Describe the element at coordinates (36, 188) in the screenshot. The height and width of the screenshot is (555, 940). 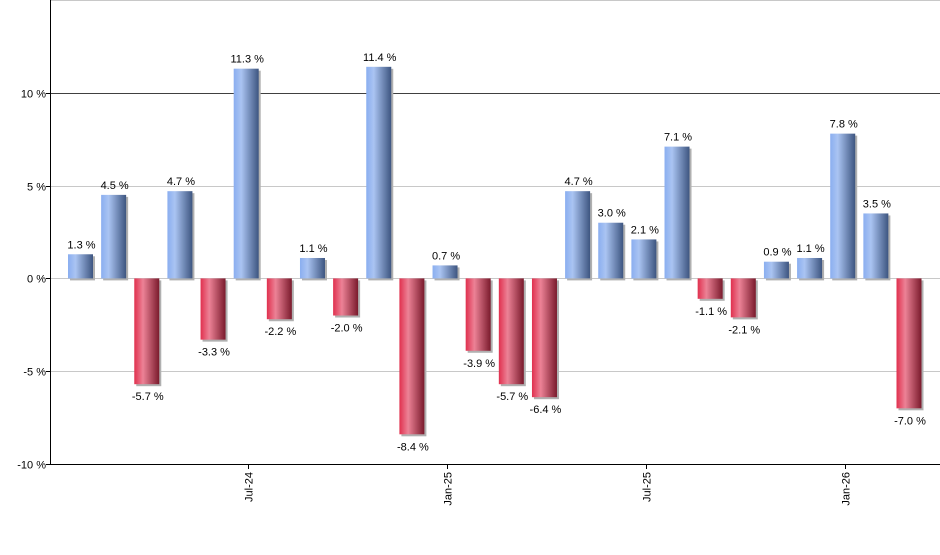
I see `y-tick-label: 5 %` at that location.